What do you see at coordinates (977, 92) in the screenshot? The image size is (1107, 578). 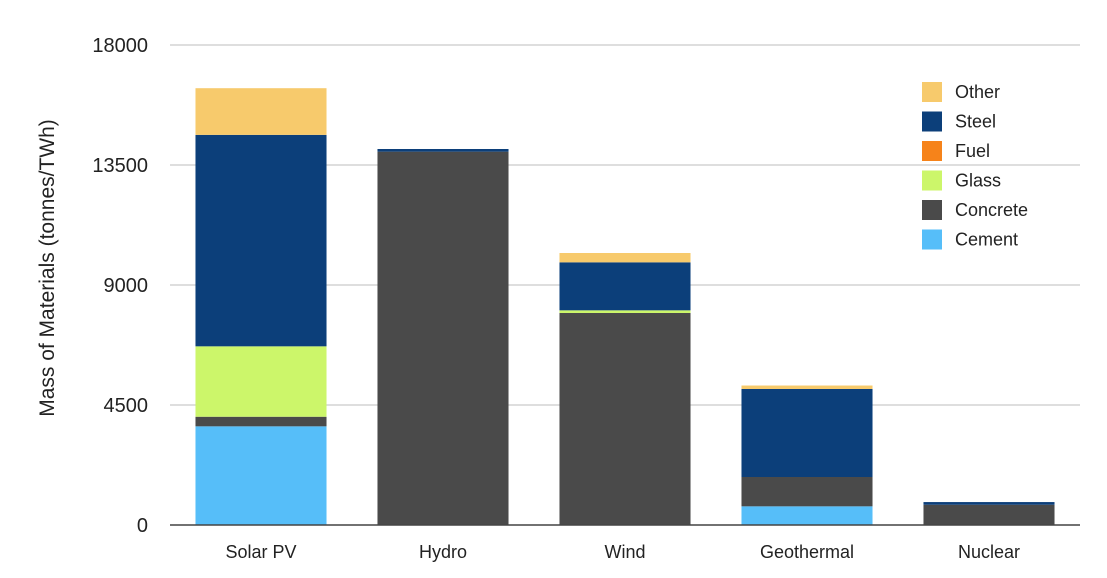 I see `legend-label: Other` at bounding box center [977, 92].